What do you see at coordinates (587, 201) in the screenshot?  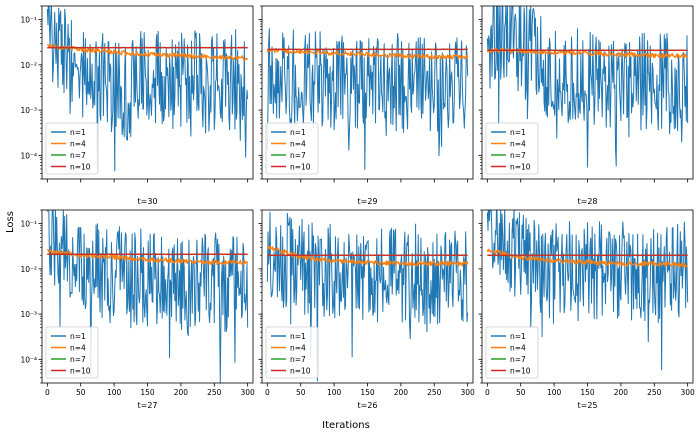 I see `subplot-title: t=28` at bounding box center [587, 201].